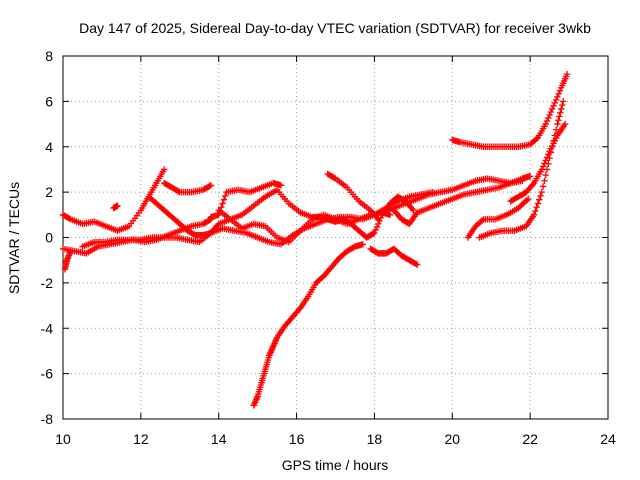  Describe the element at coordinates (49, 56) in the screenshot. I see `y-tick-label: 8` at that location.